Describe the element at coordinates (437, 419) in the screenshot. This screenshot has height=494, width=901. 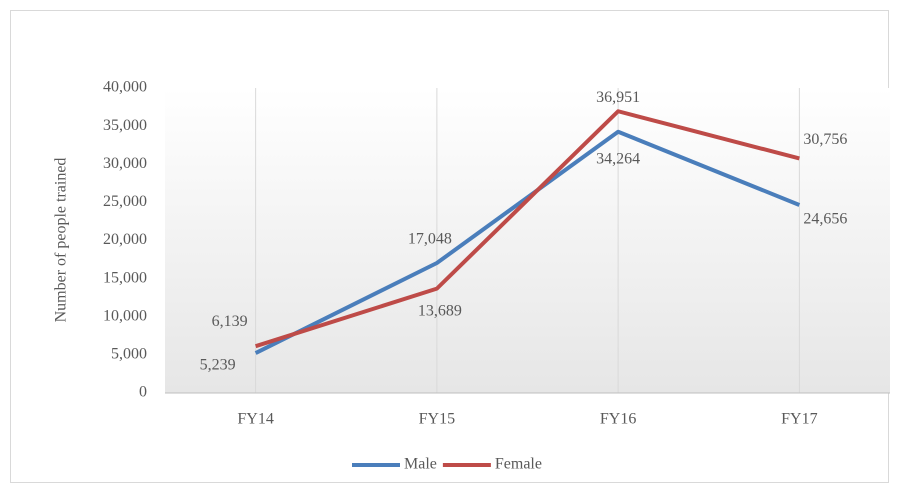
I see `x-tick-label: FY15` at that location.